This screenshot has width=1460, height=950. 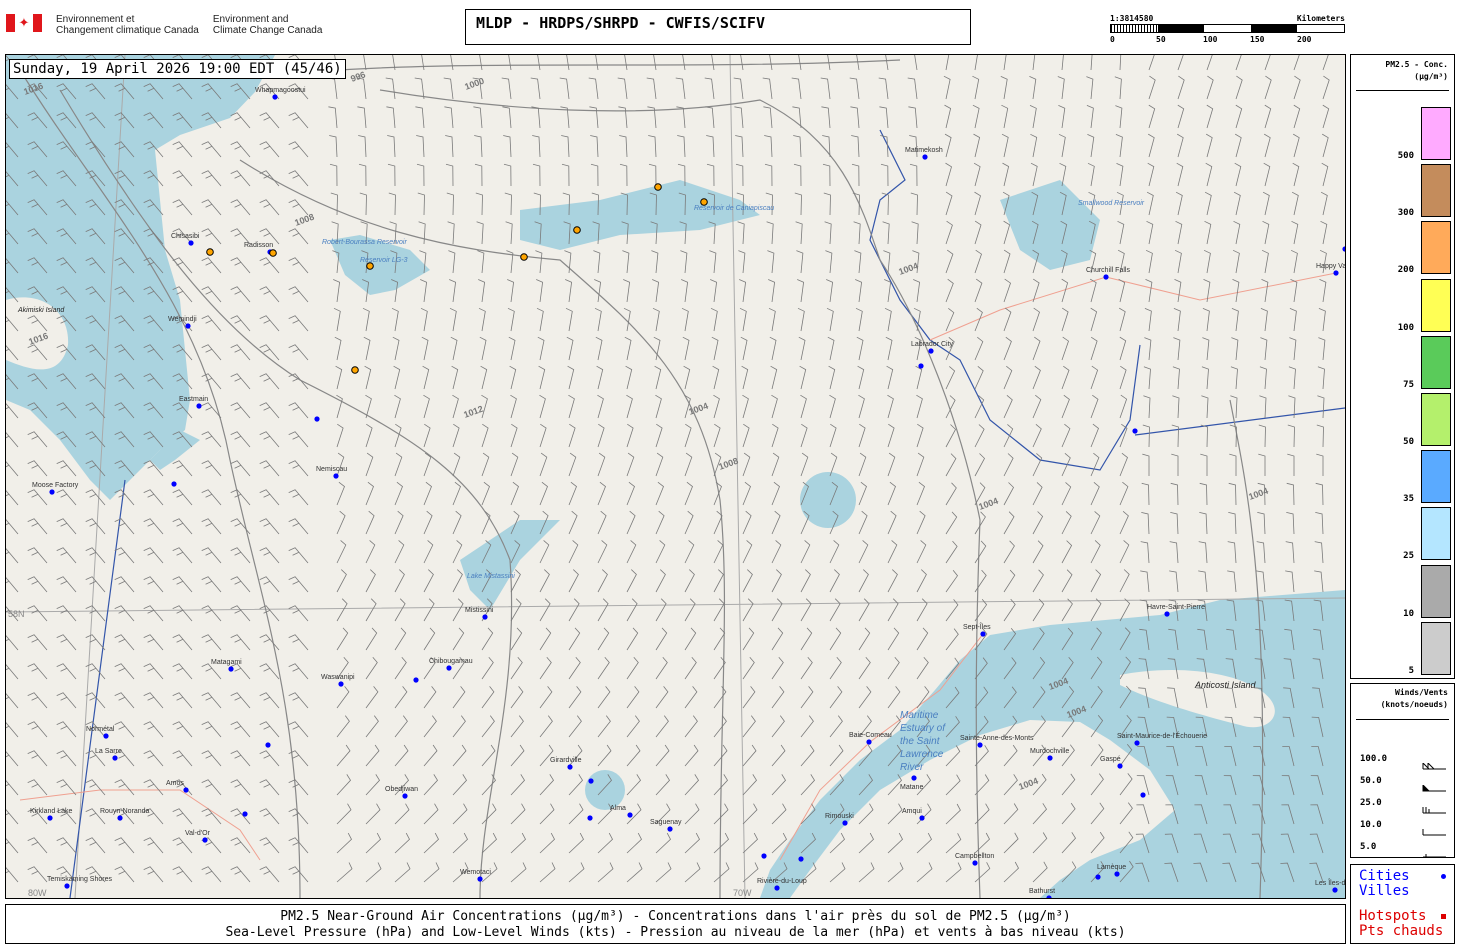 I want to click on city-label: Sept-Îles, so click(x=977, y=626).